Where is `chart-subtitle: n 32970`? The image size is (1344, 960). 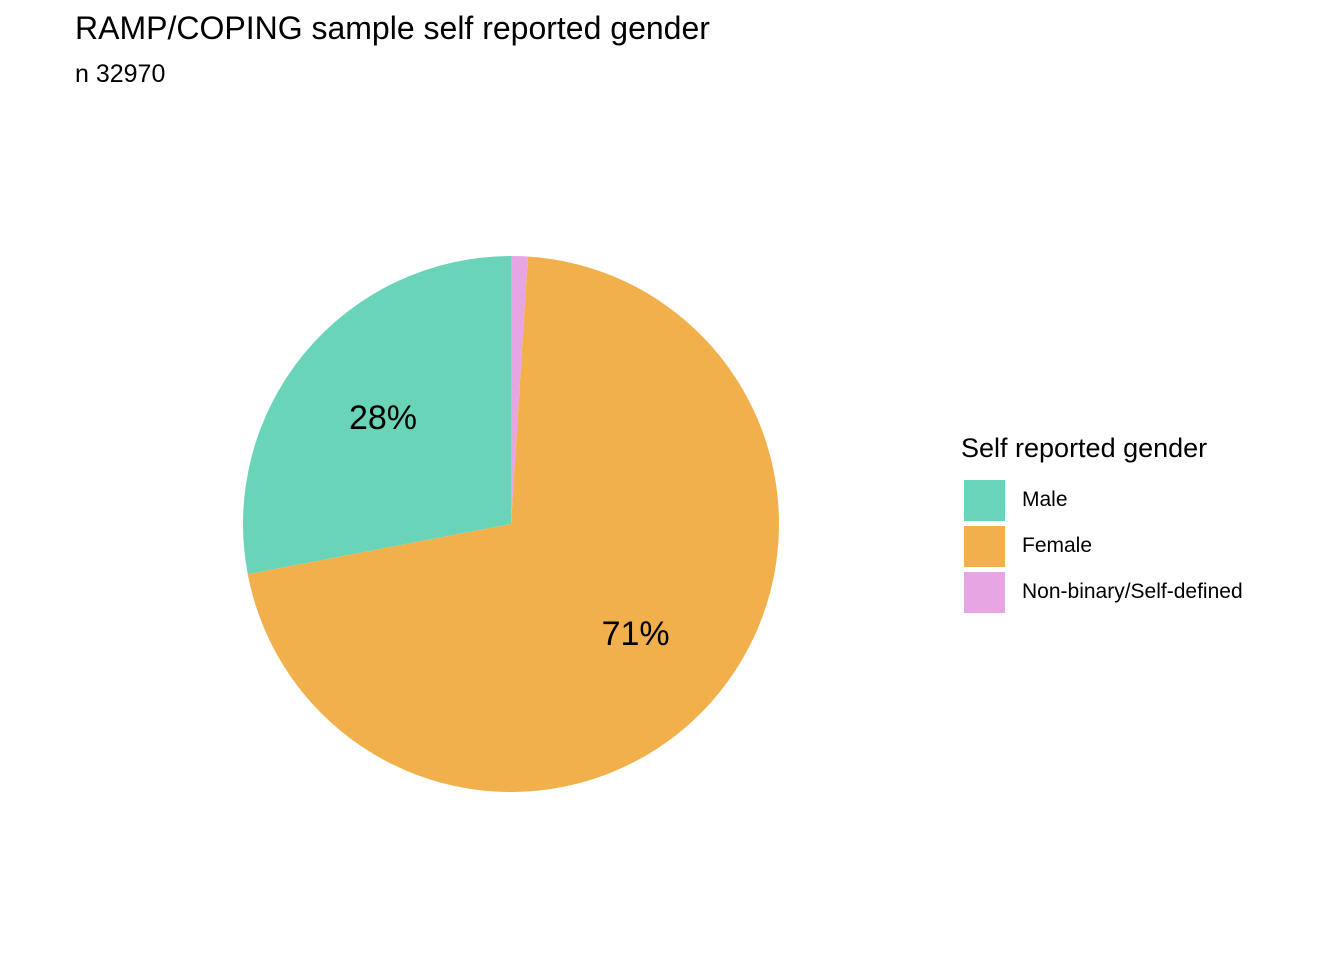 chart-subtitle: n 32970 is located at coordinates (120, 74).